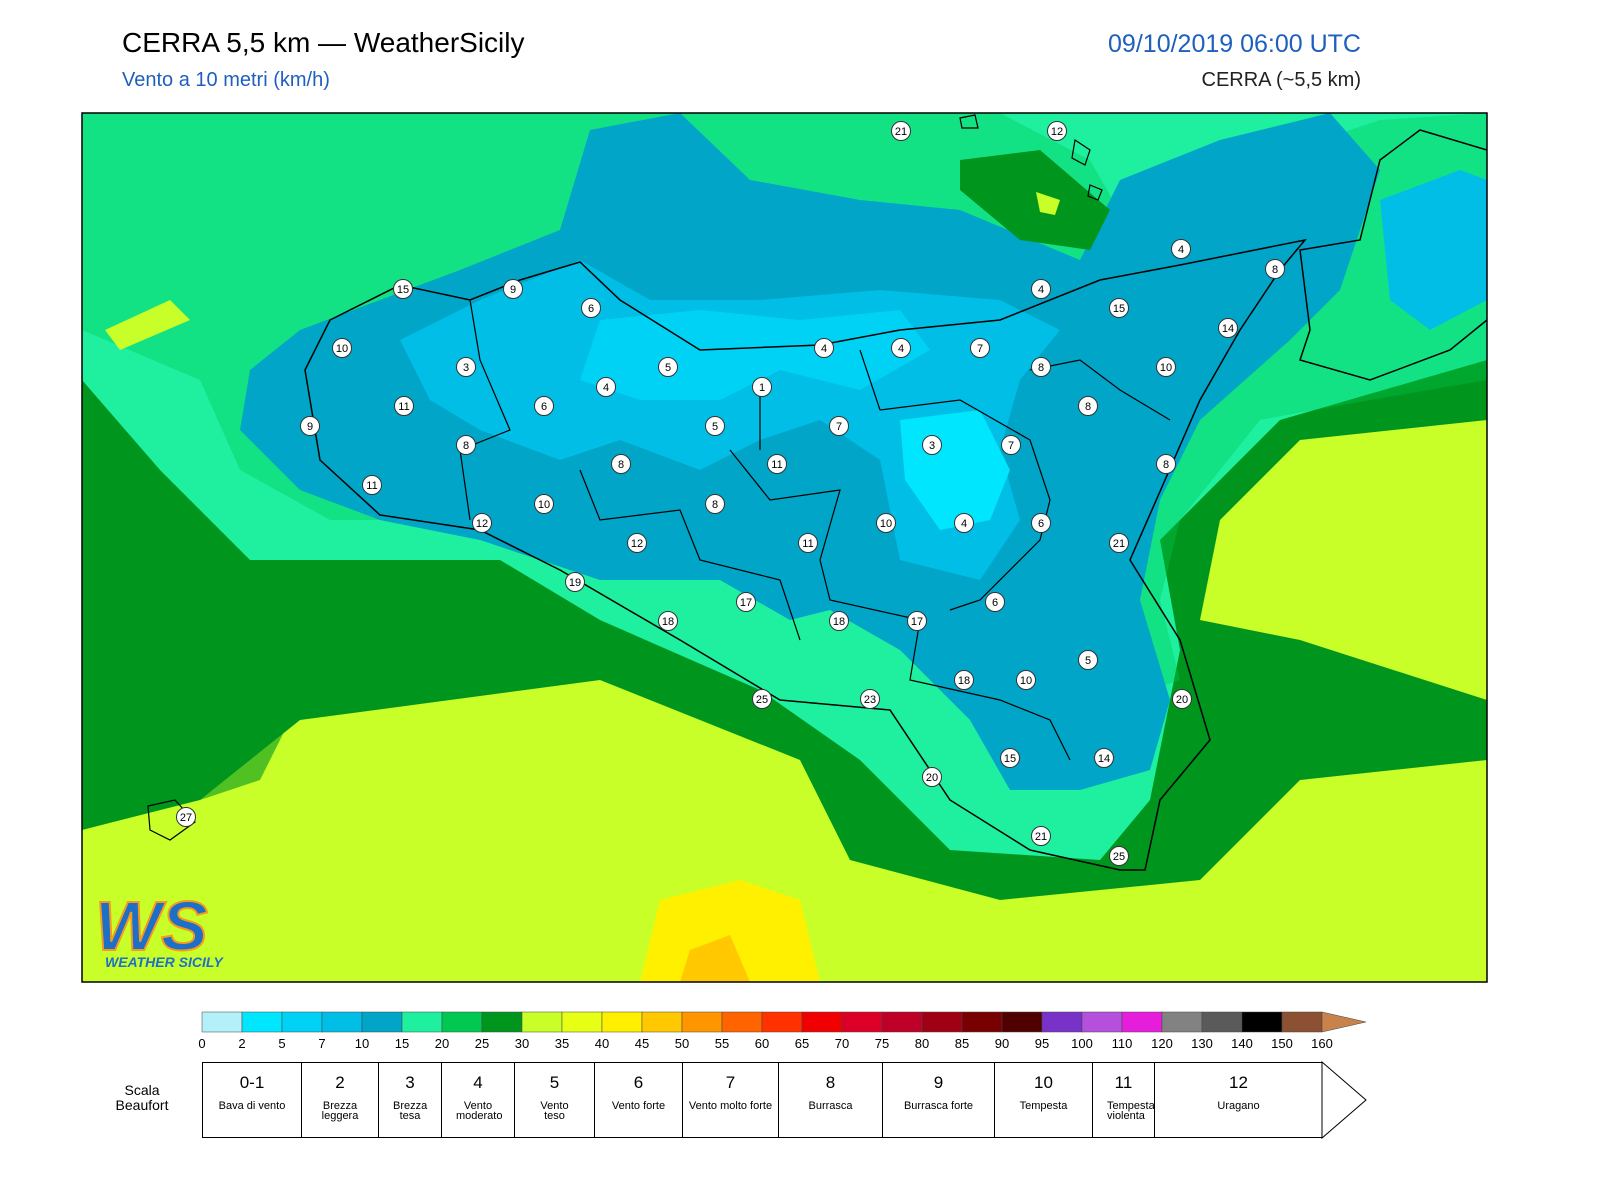 This screenshot has width=1600, height=1200. Describe the element at coordinates (513, 290) in the screenshot. I see `station-value: 9` at that location.